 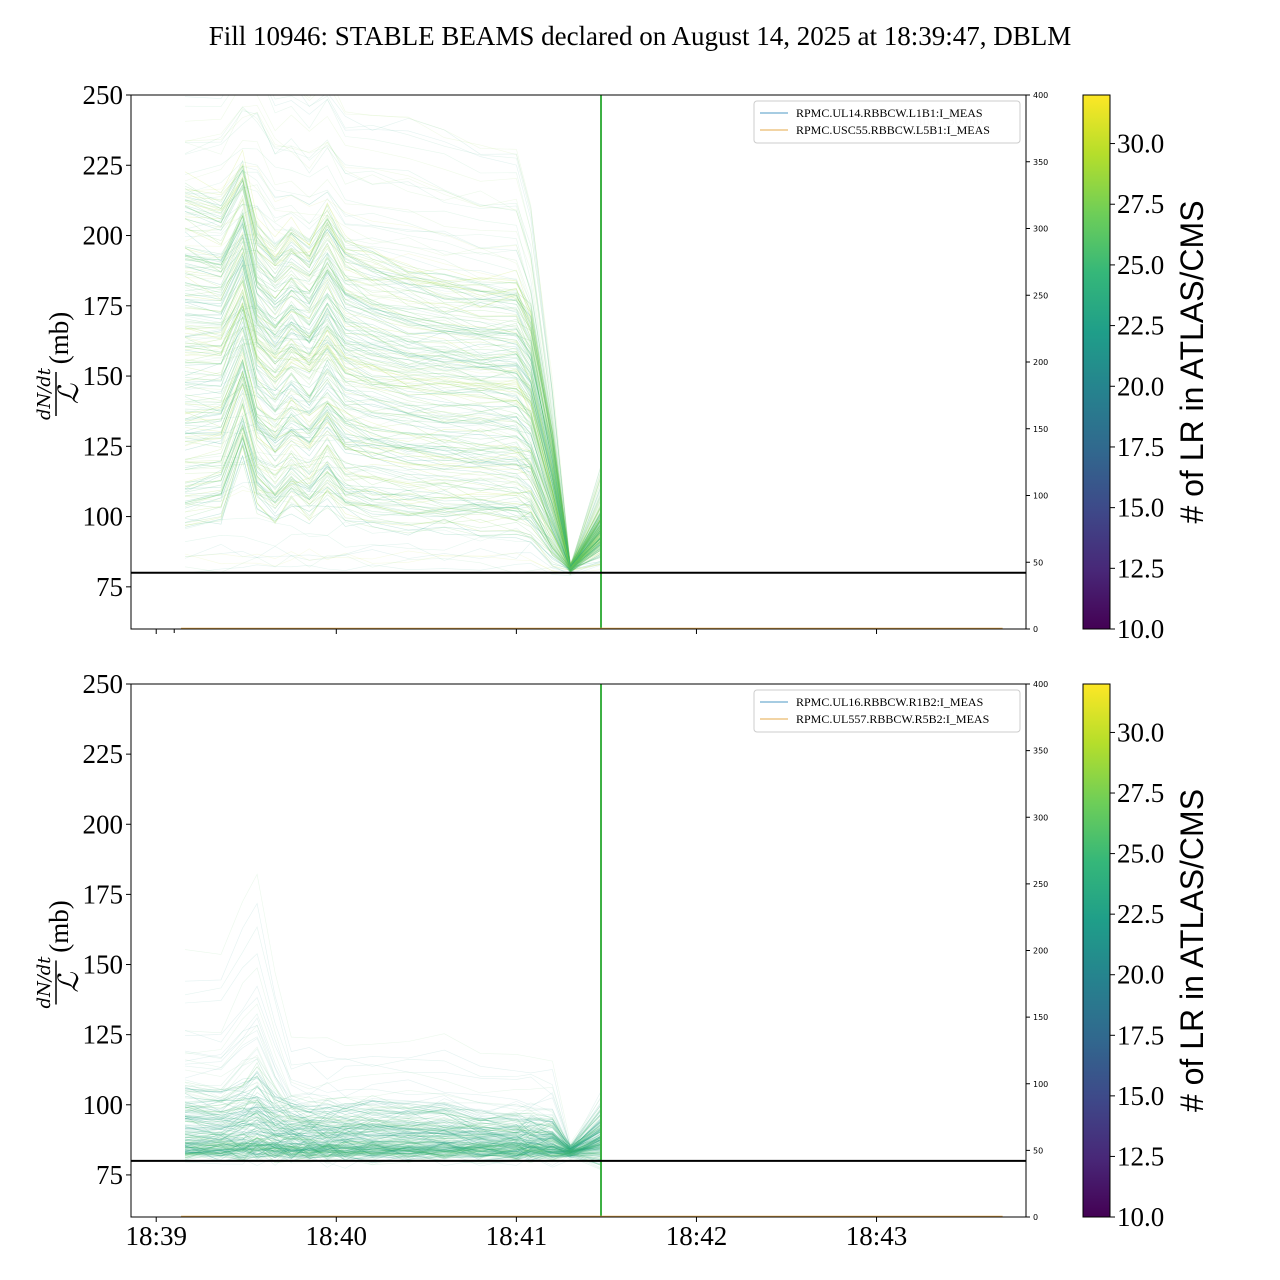 What do you see at coordinates (1140, 447) in the screenshot?
I see `colorbar-tick-label: 17.5` at bounding box center [1140, 447].